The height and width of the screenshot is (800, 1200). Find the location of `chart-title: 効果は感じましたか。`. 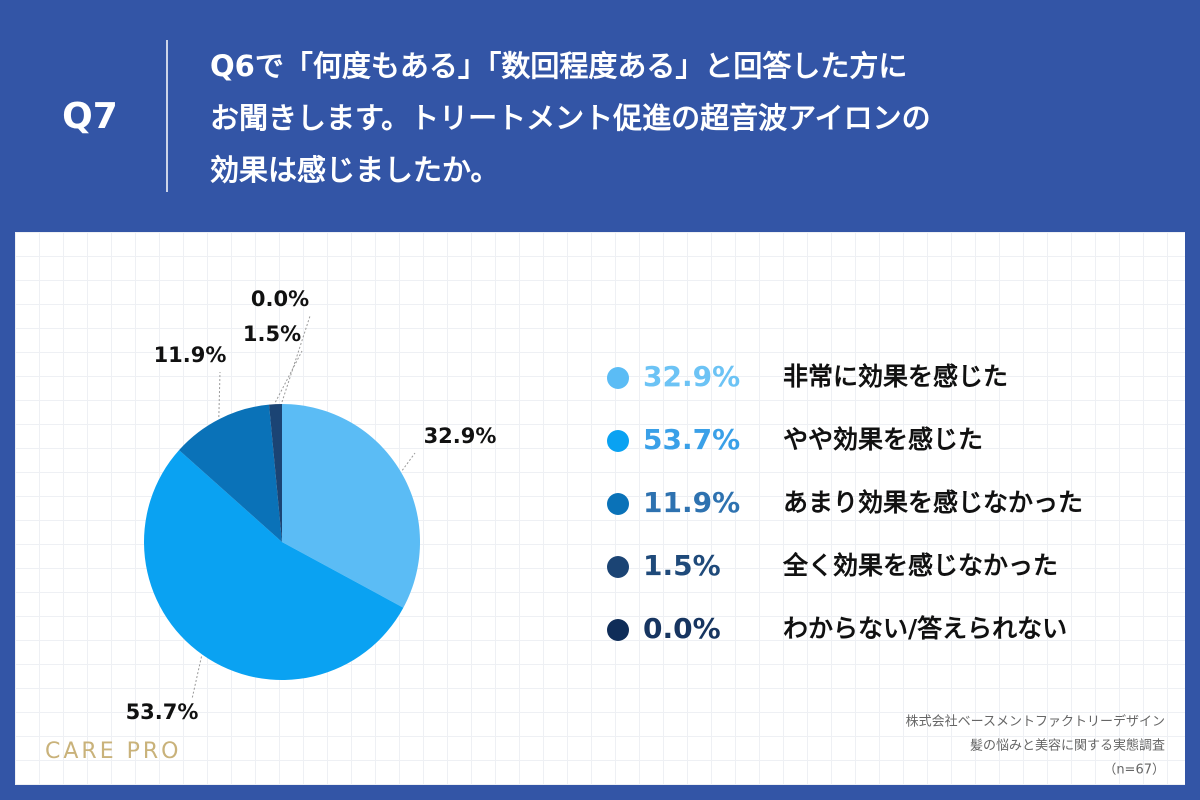

chart-title: 効果は感じましたか。 is located at coordinates (354, 170).